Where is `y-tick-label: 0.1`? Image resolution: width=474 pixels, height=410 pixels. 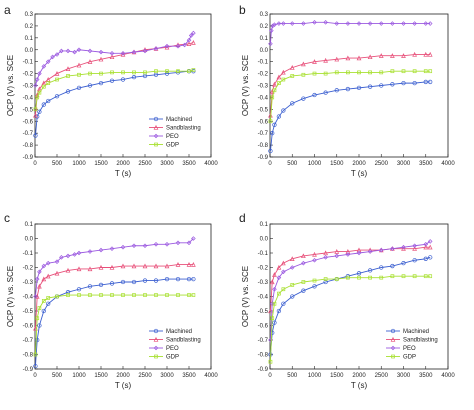 y-tick-label: 0.1 is located at coordinates (264, 225).